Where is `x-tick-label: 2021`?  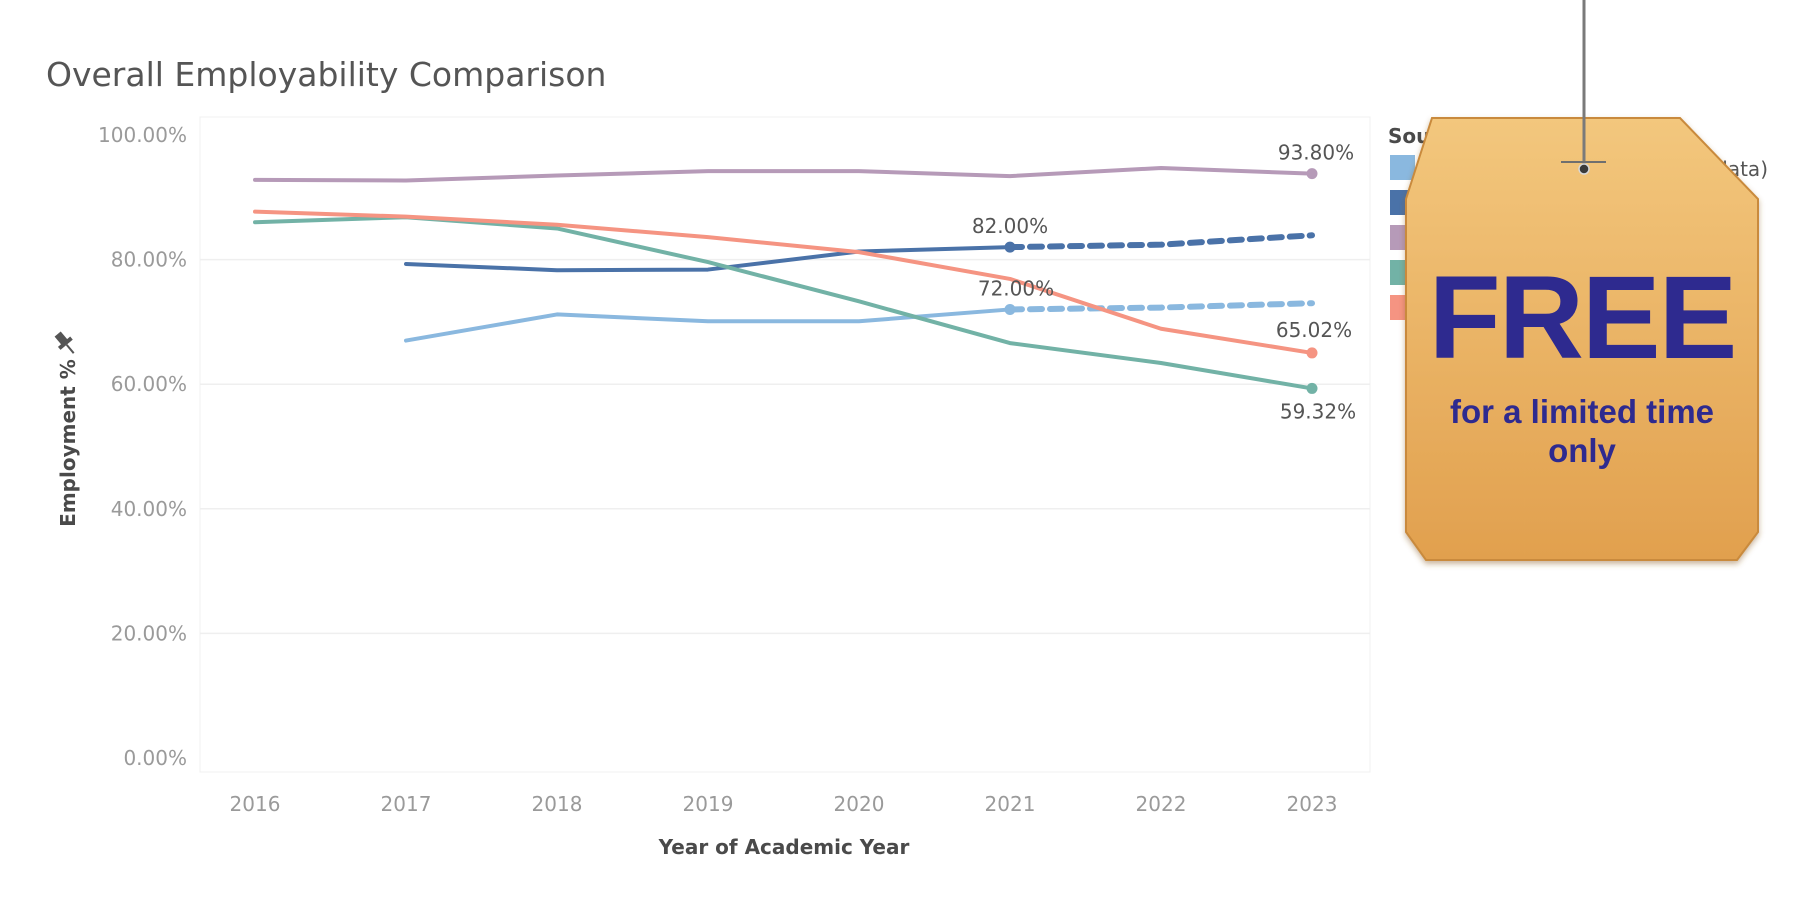 x-tick-label: 2021 is located at coordinates (1010, 804).